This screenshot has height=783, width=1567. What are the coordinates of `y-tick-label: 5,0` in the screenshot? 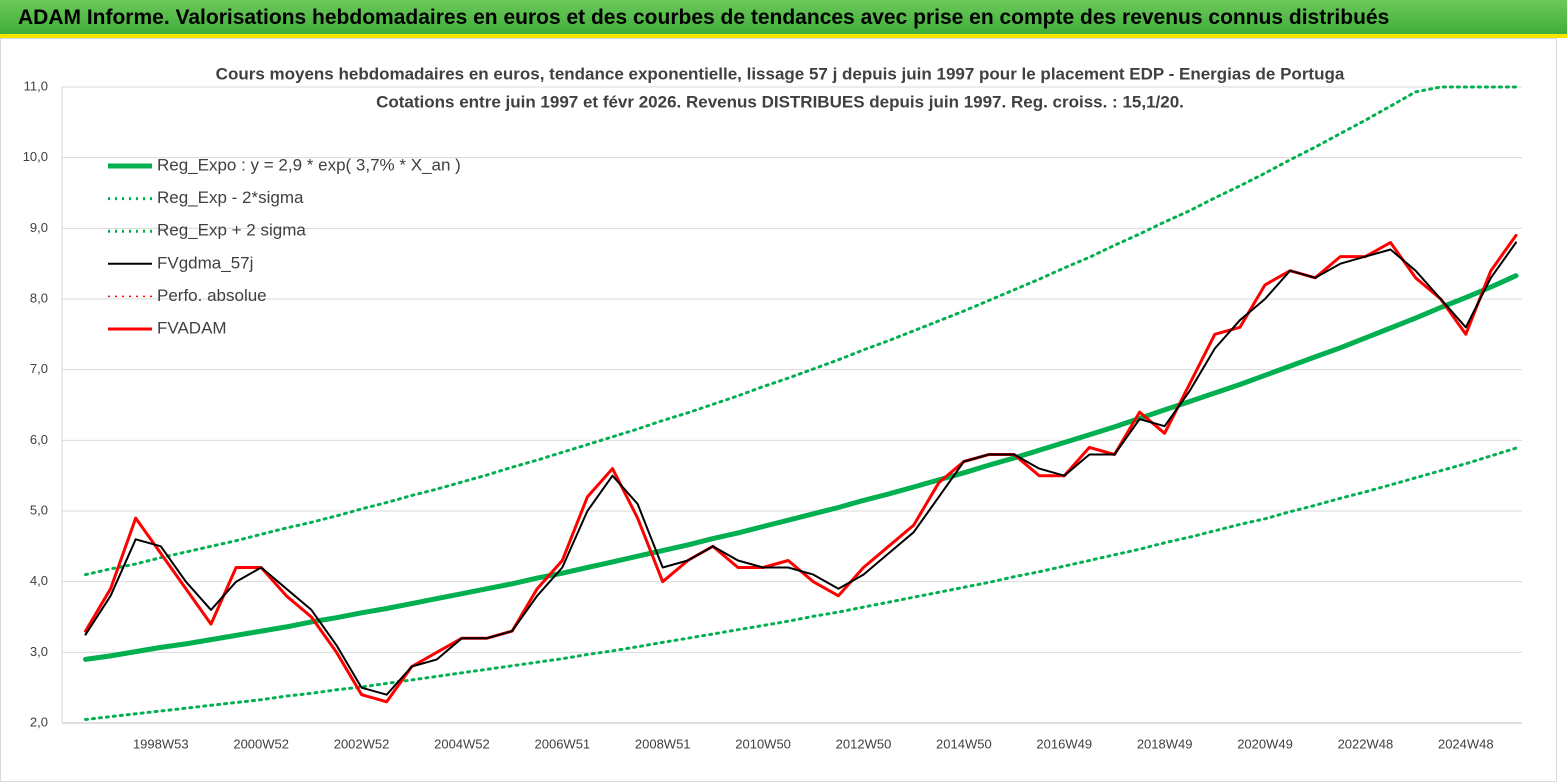 It's located at (39, 509).